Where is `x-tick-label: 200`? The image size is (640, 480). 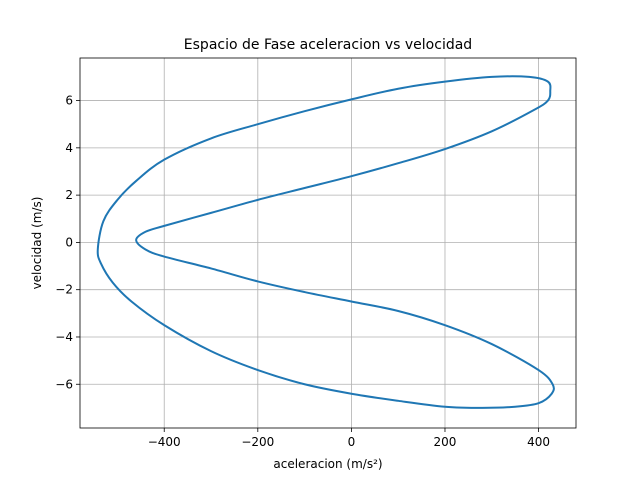
x-tick-label: 200 is located at coordinates (445, 442).